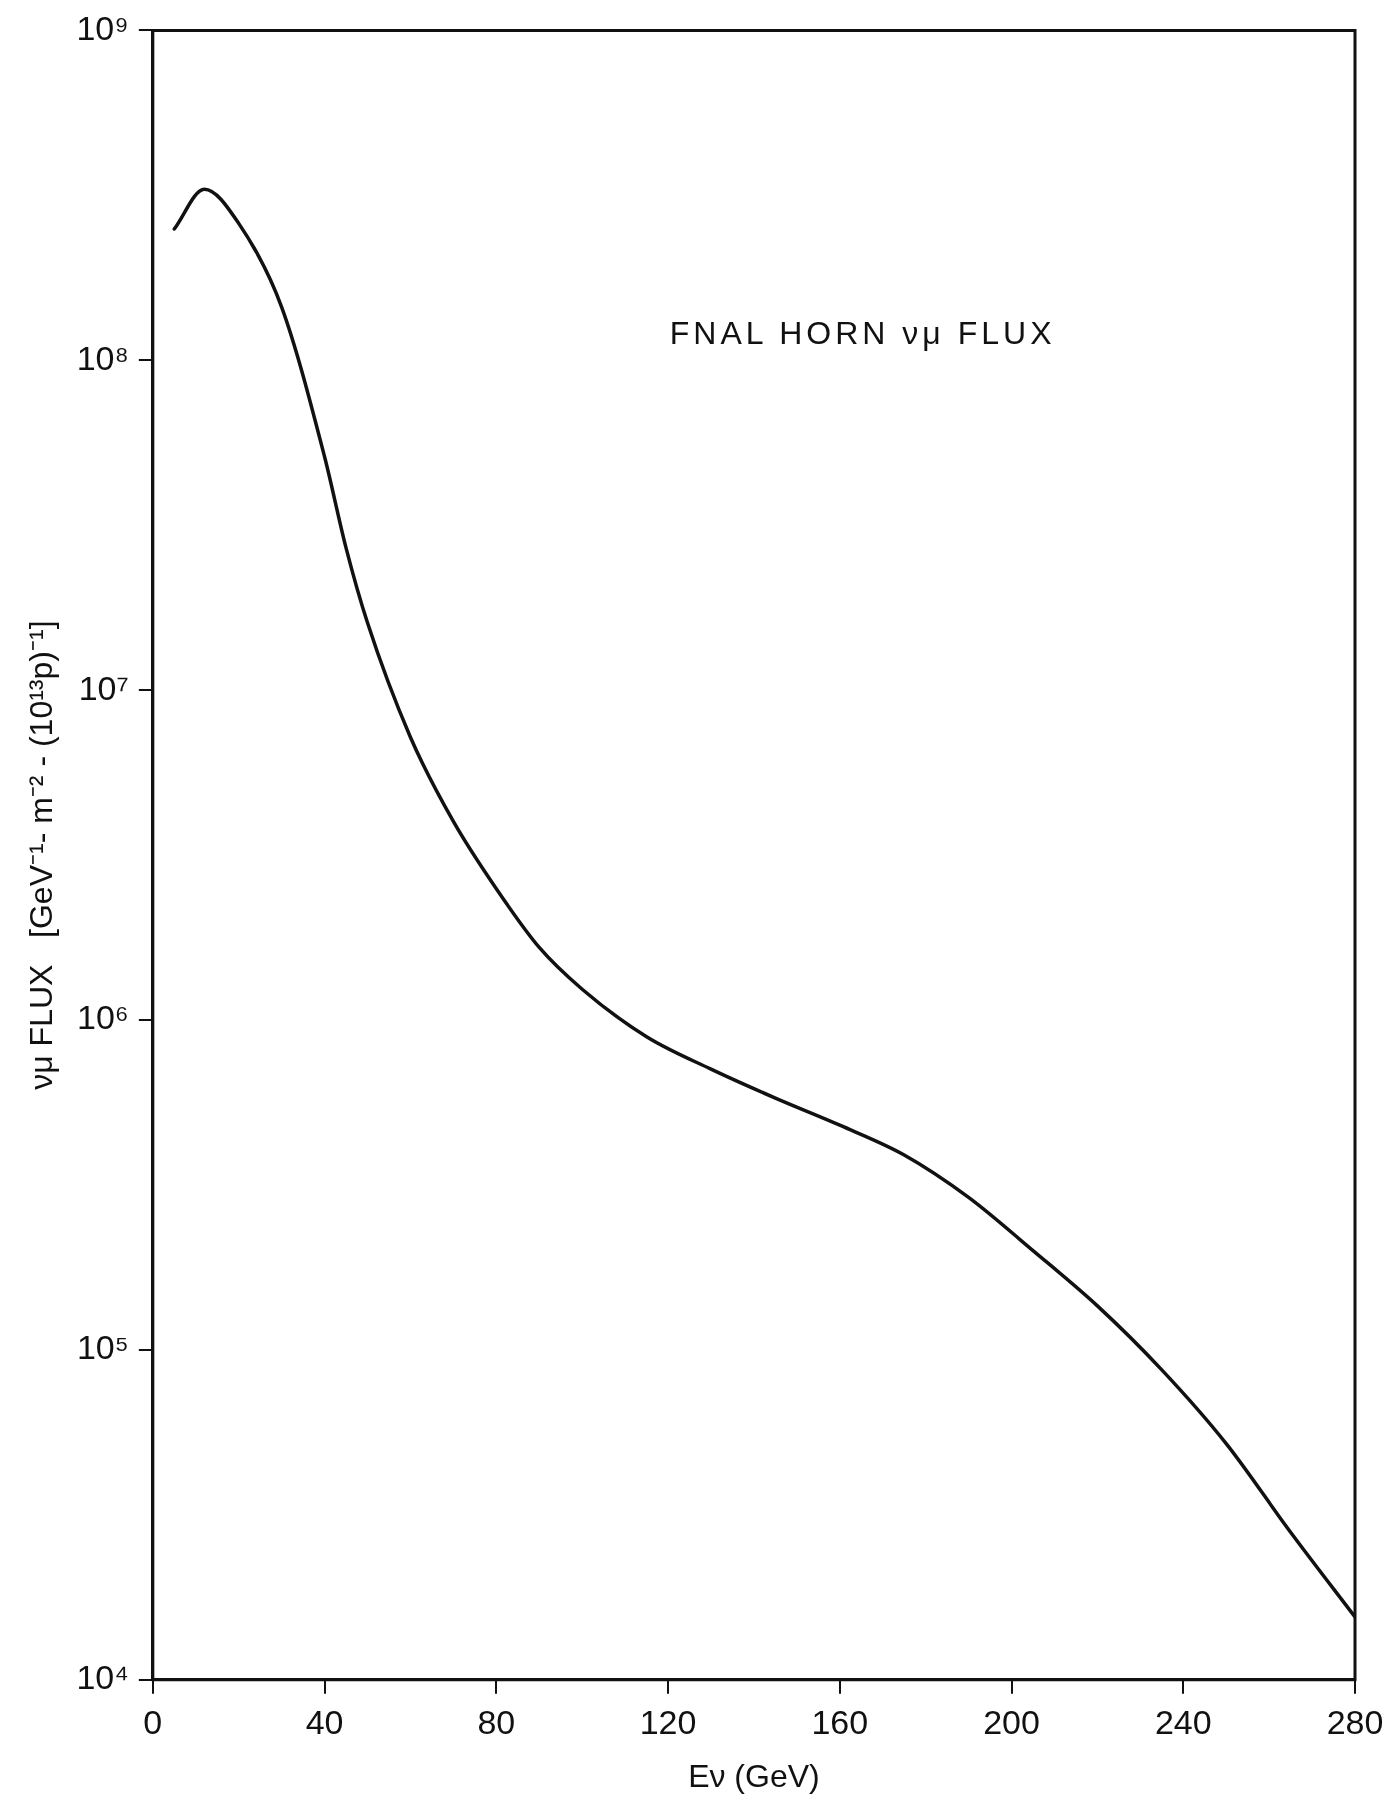  I want to click on y-tick-label: 10⁹, so click(102, 27).